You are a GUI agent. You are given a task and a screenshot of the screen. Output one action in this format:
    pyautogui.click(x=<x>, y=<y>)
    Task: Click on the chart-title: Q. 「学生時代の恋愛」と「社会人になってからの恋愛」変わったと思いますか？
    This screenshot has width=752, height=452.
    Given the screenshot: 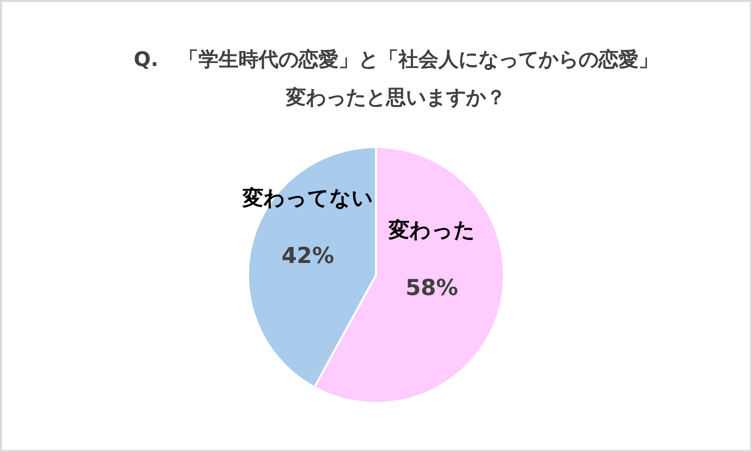 What is the action you would take?
    pyautogui.click(x=396, y=78)
    